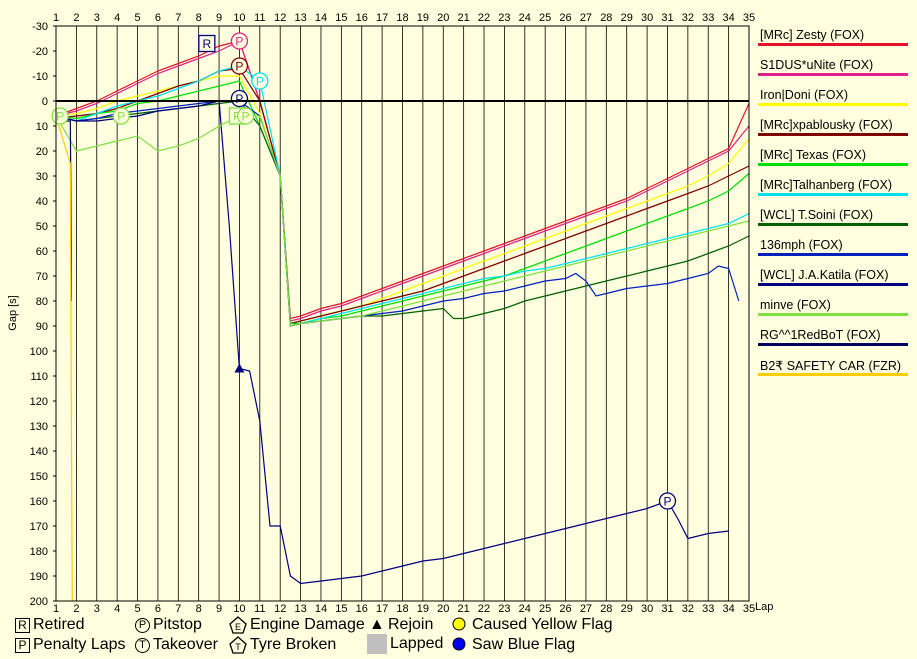  Describe the element at coordinates (627, 609) in the screenshot. I see `x-tick-bottom: 29` at that location.